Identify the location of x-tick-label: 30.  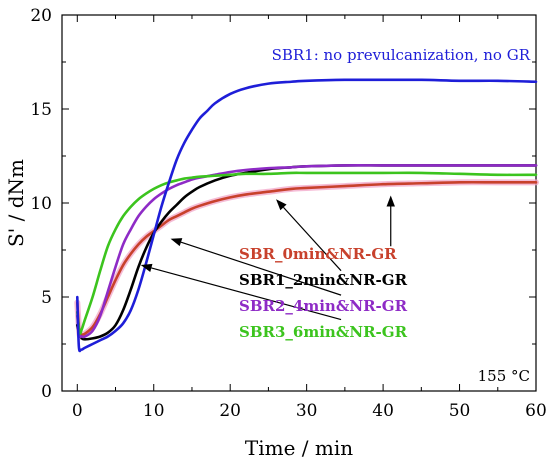
(307, 411).